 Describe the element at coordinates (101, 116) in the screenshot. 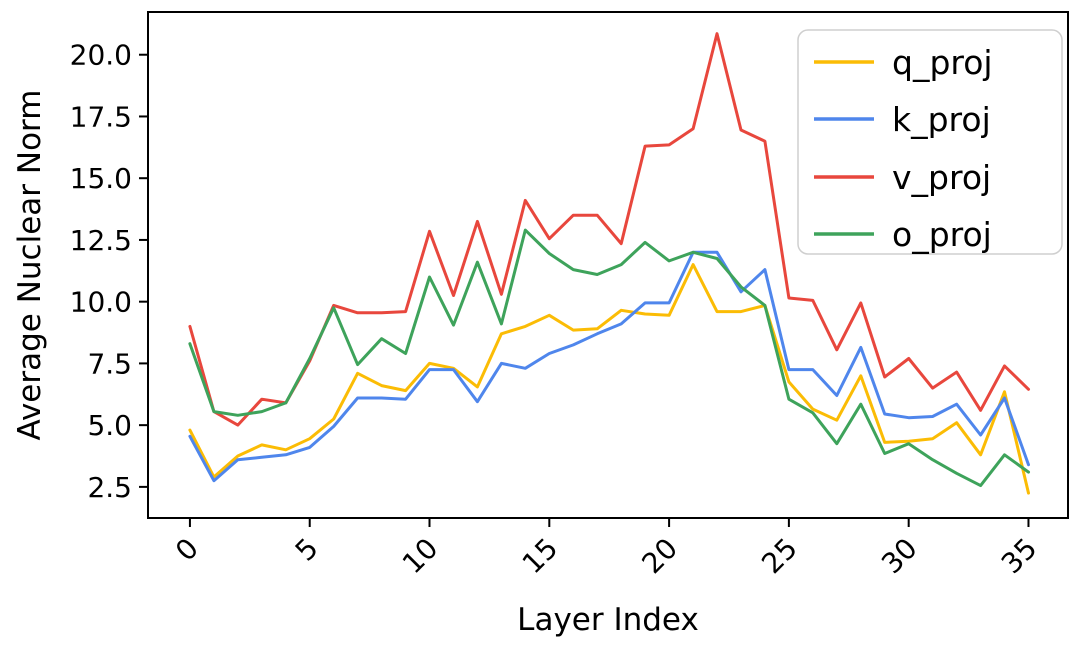

I see `y-tick-label: 17.5` at that location.